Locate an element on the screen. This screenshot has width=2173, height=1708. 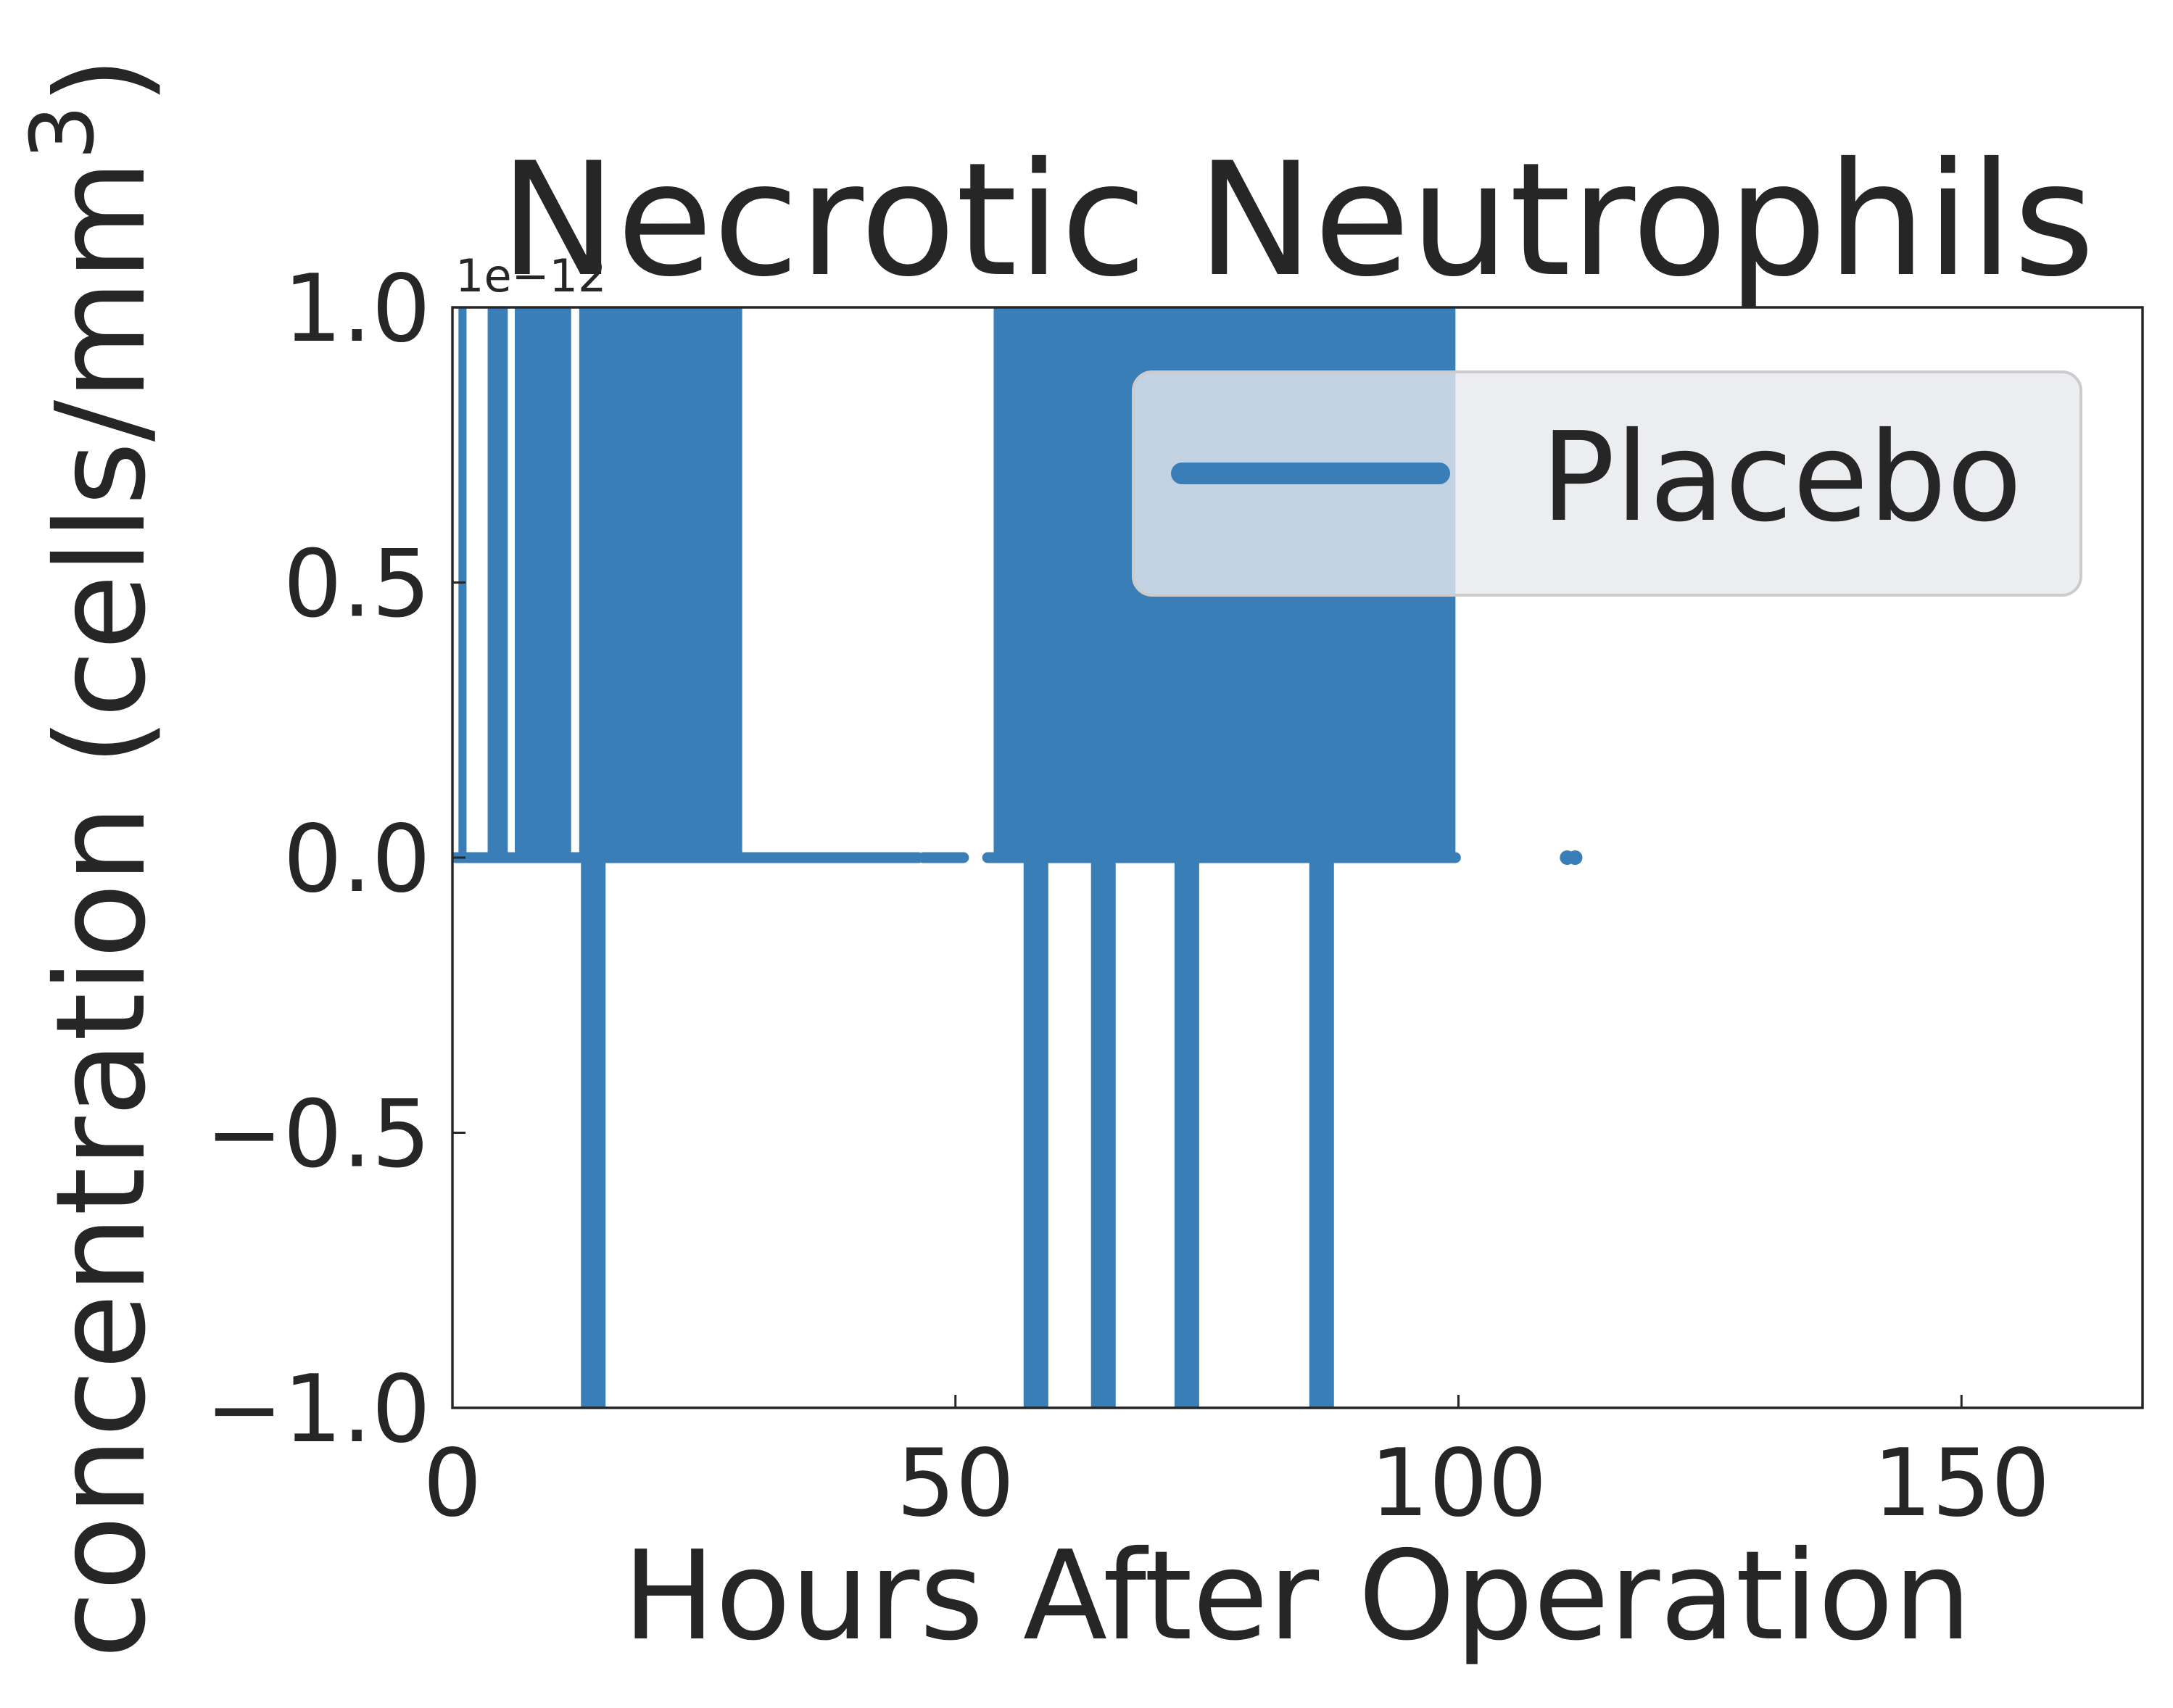
chart-title: Necrotic Neutrophils is located at coordinates (1297, 220).